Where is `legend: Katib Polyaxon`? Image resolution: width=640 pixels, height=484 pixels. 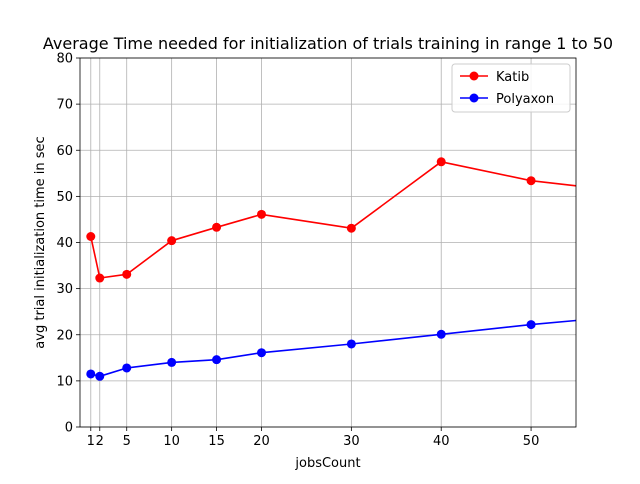
legend: Katib Polyaxon is located at coordinates (511, 88).